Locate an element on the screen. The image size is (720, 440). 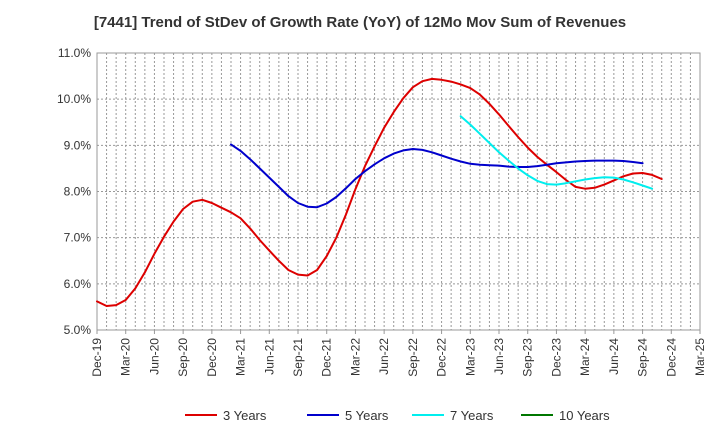
legend-label: 3 Years is located at coordinates (245, 415).